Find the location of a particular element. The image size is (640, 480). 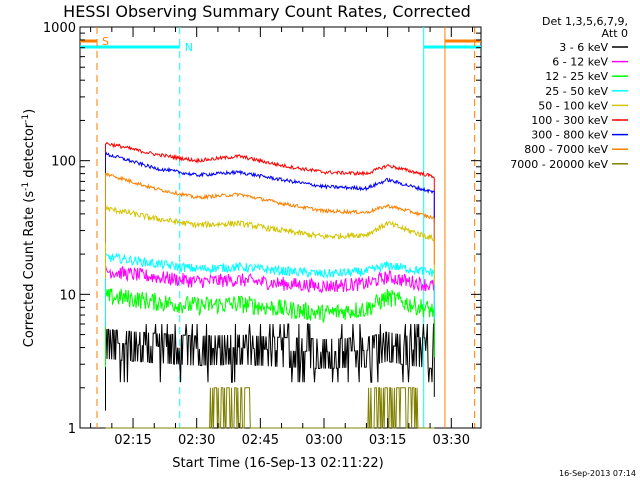

legend-entry: 7000 - 20000 keV is located at coordinates (569, 164).